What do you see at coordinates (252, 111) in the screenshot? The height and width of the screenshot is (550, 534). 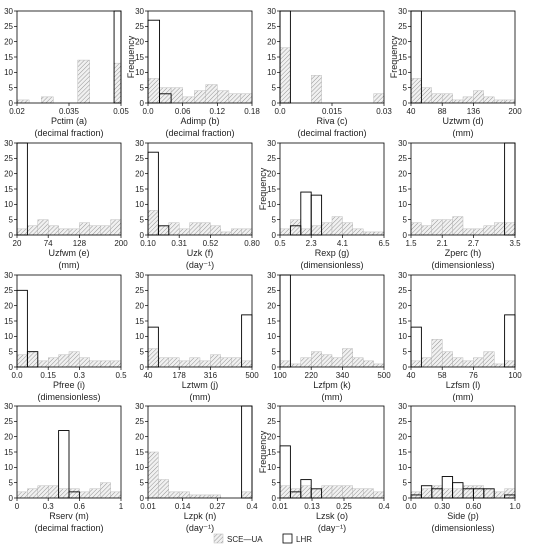 I see `x-tick-label-b-3: 0.18` at bounding box center [252, 111].